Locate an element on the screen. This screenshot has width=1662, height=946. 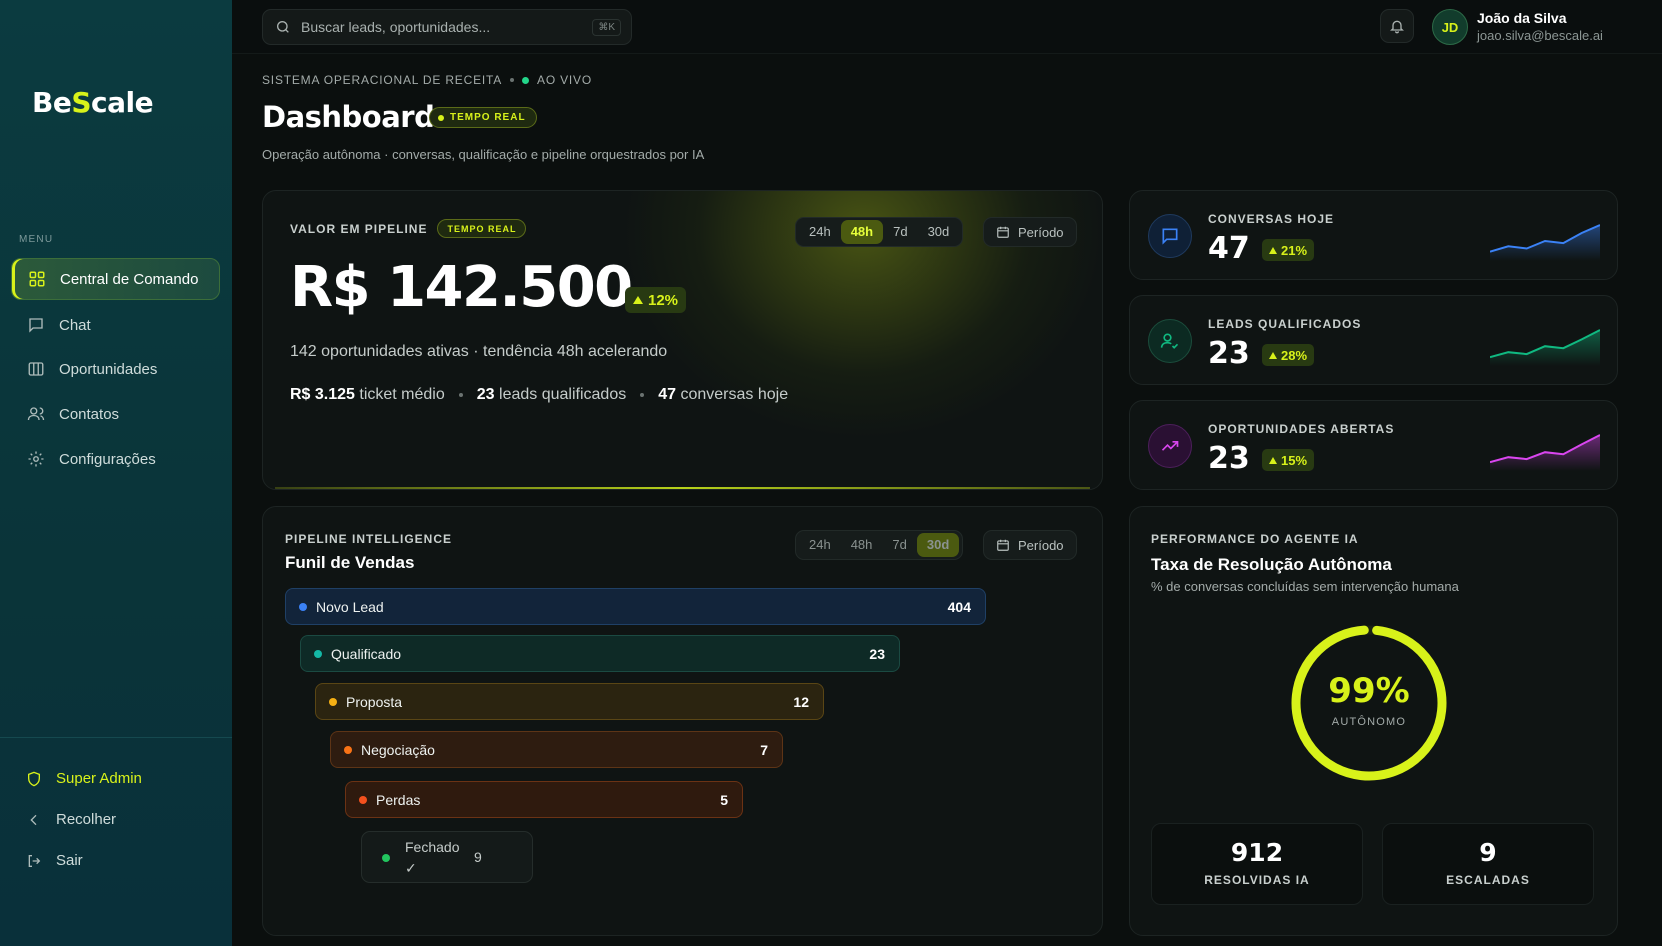
realtime-badge: TEMPO REAL is located at coordinates (483, 117).